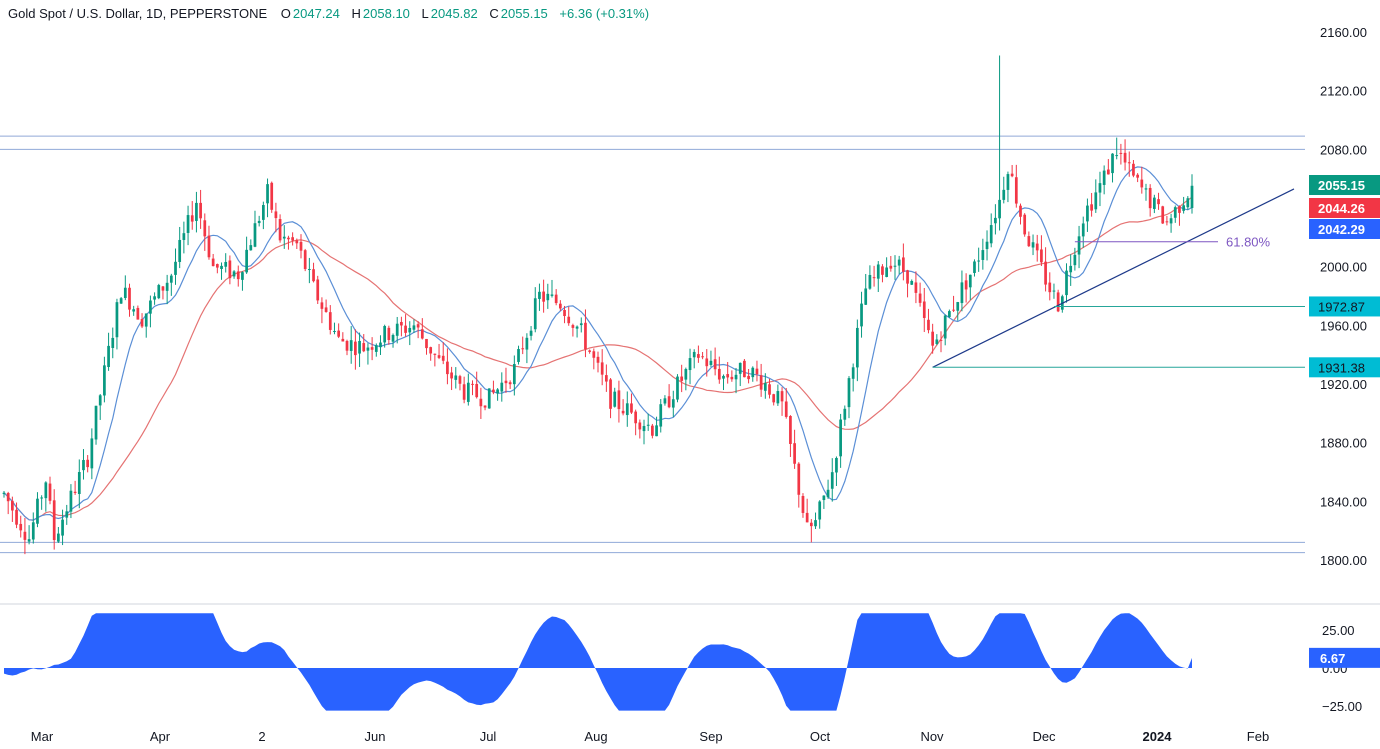 This screenshot has height=749, width=1380. I want to click on price-tag: 2042.29, so click(1344, 229).